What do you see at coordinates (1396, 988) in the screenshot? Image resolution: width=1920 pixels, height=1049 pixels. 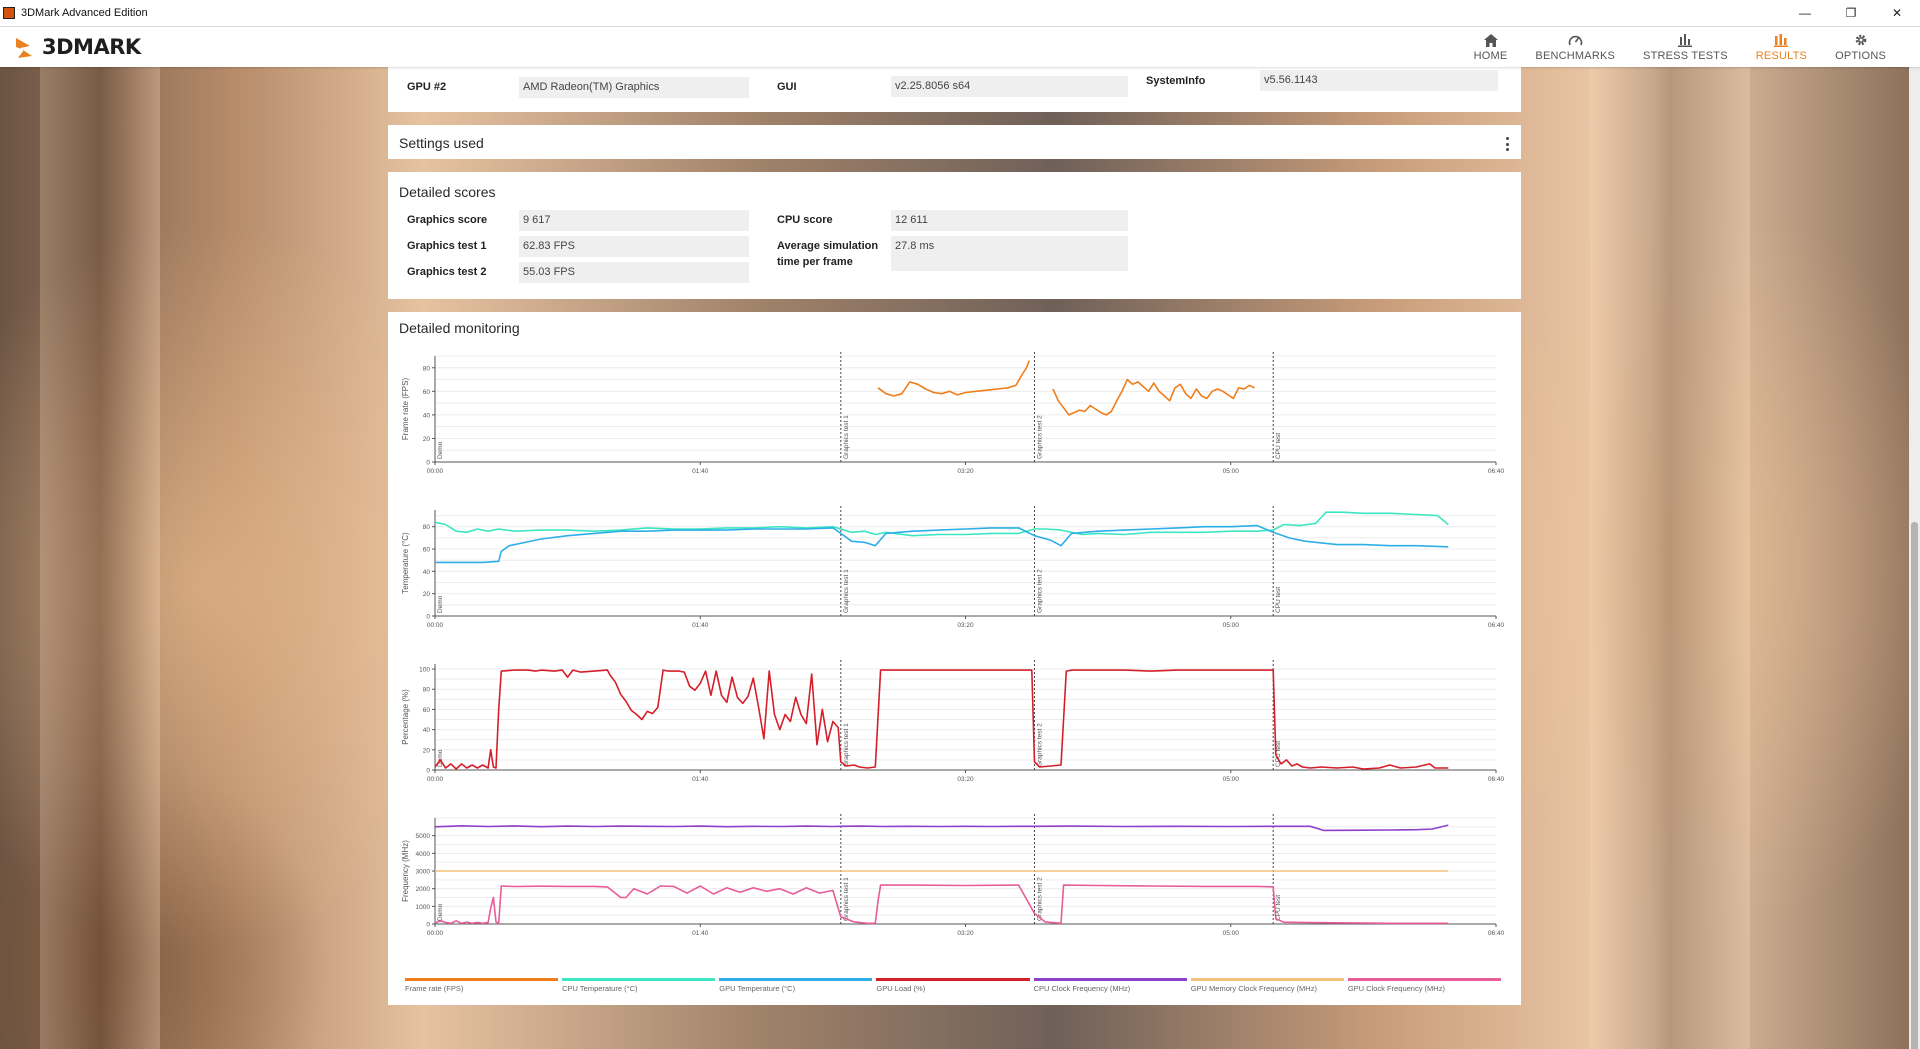 I see `legend-label: GPU Clock Frequency (MHz)` at bounding box center [1396, 988].